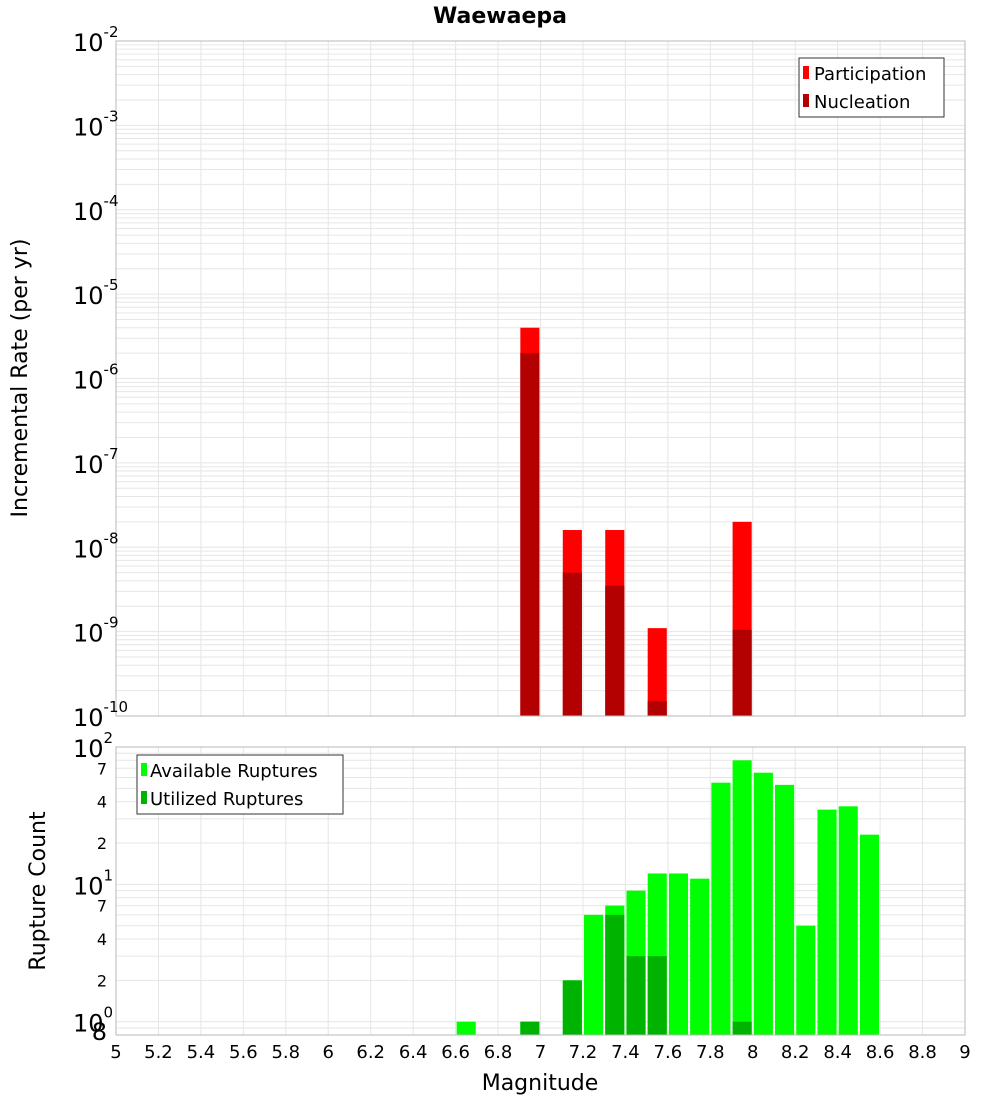 This screenshot has width=1000, height=1100. Describe the element at coordinates (144, 769) in the screenshot. I see `available-ruptures-legend-swatch` at that location.